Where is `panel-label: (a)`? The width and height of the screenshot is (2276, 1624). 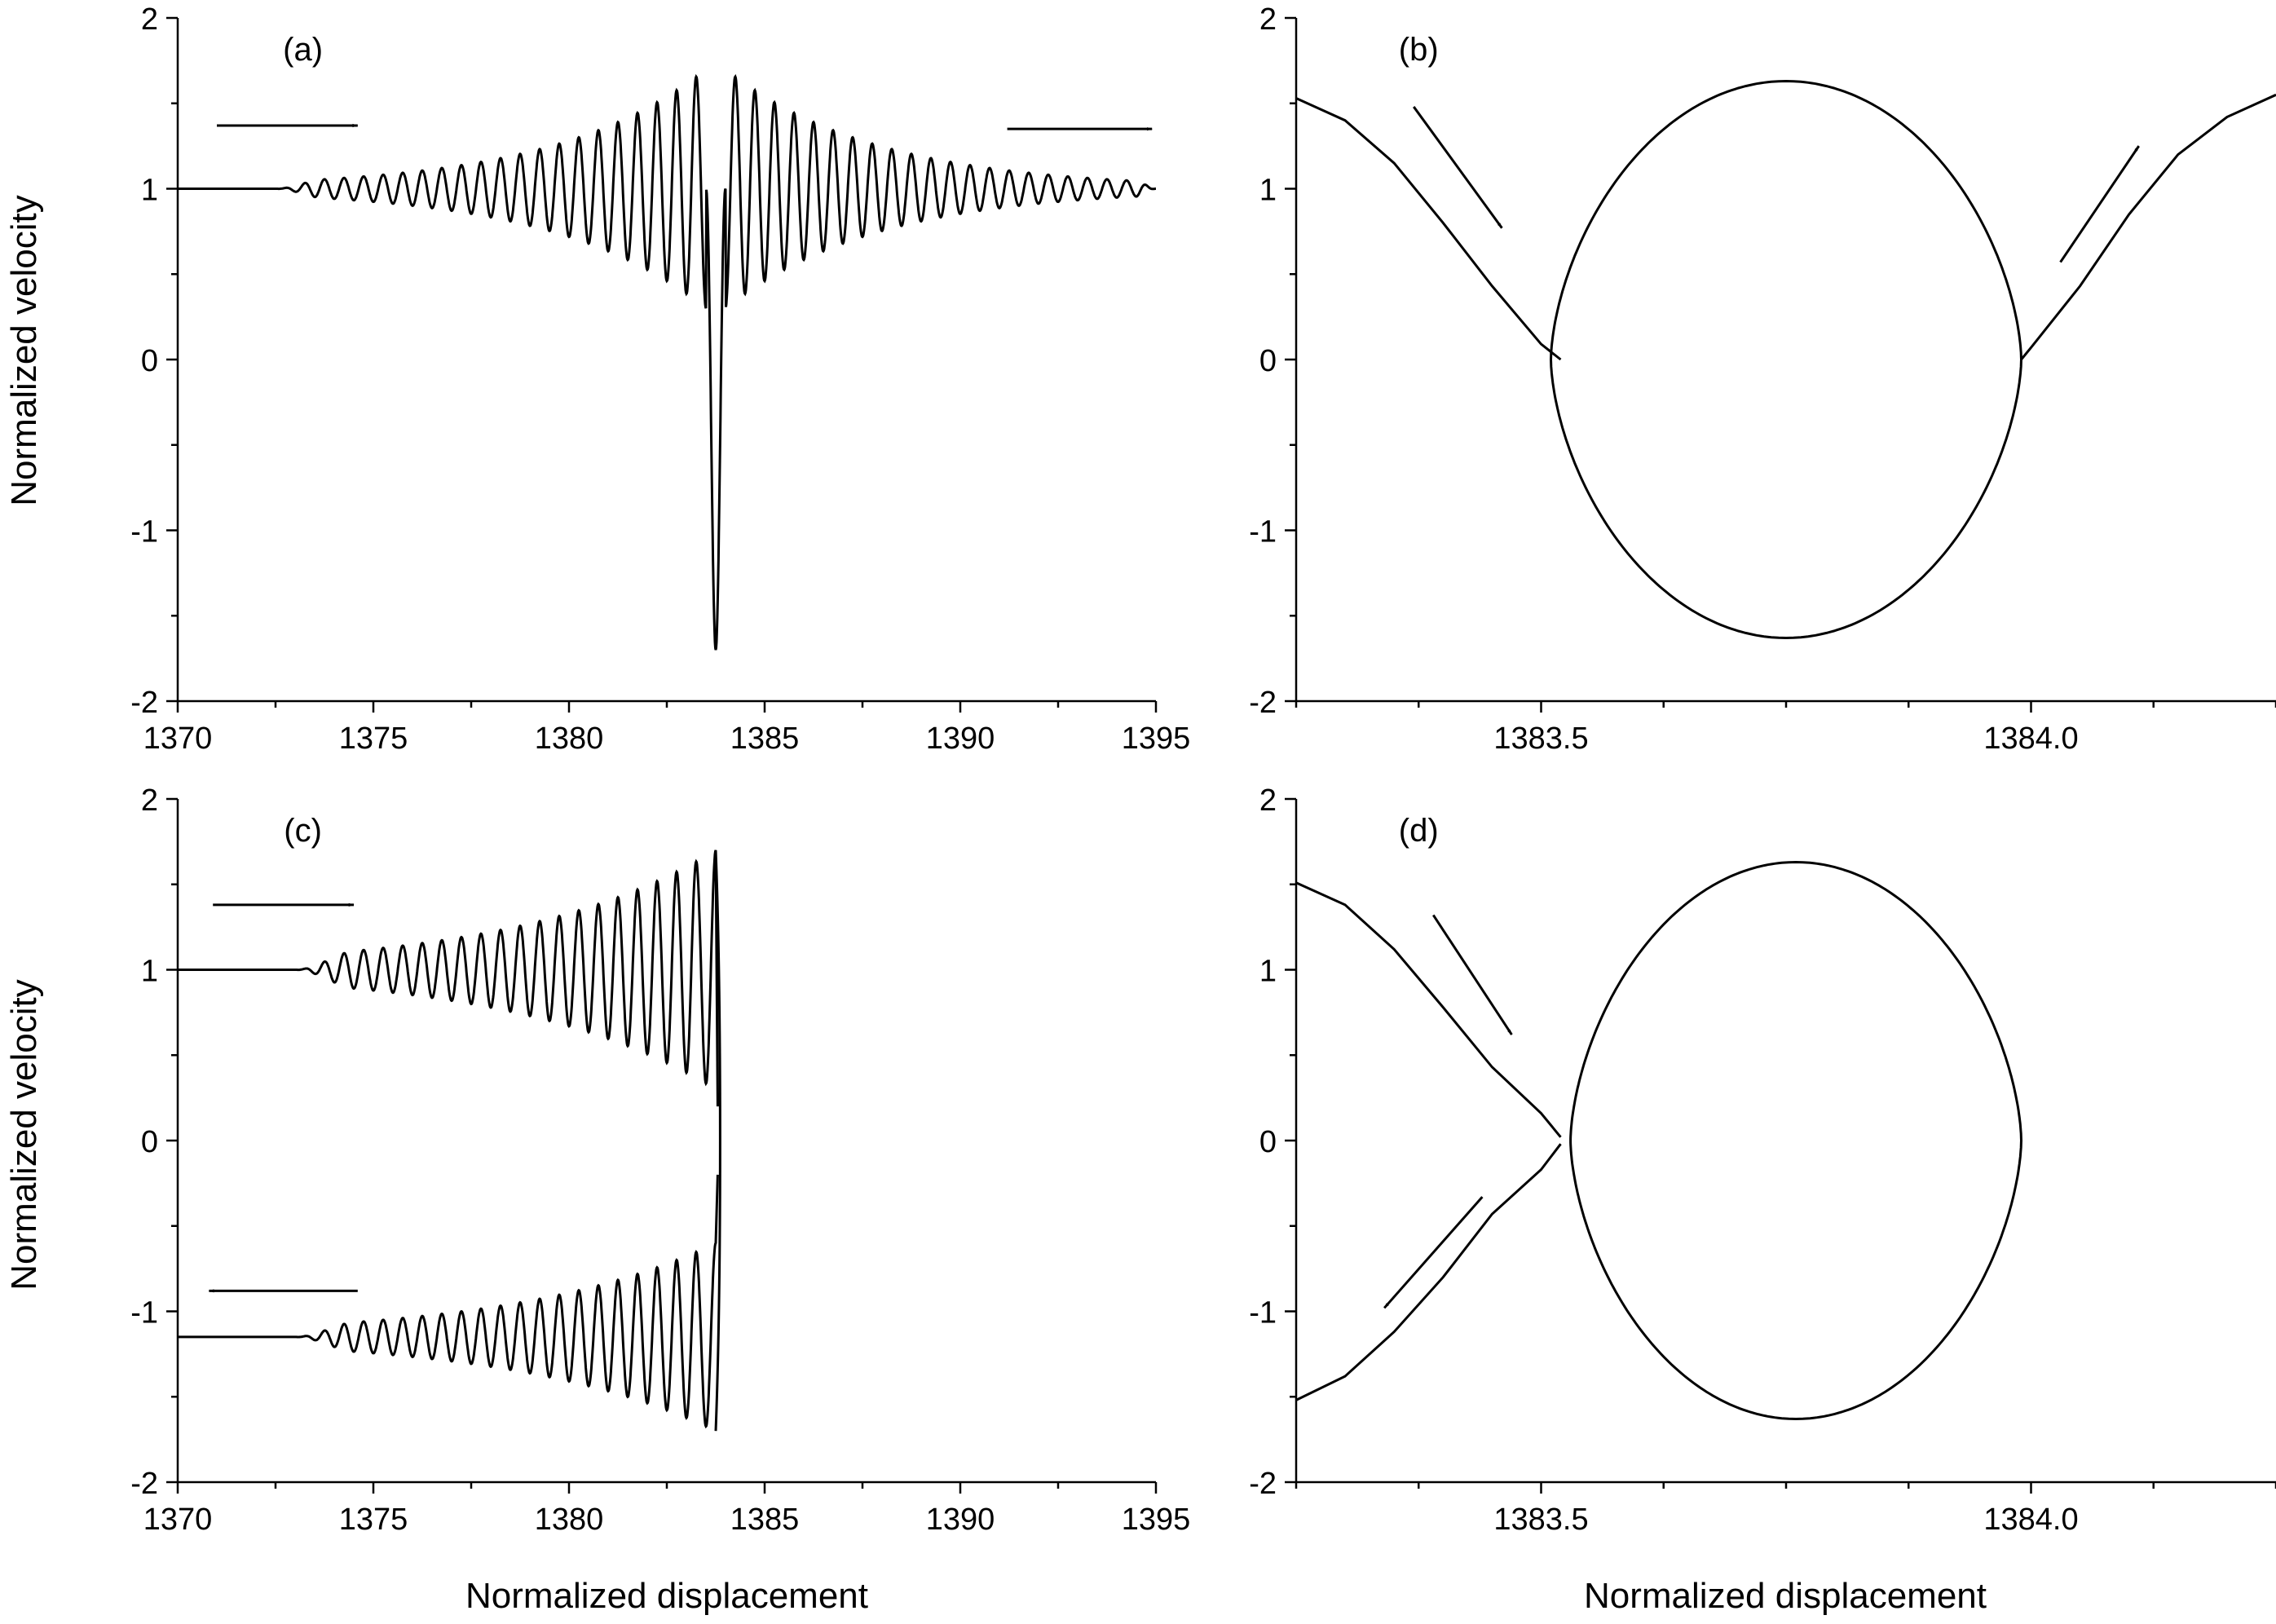
panel-label: (a) is located at coordinates (303, 50).